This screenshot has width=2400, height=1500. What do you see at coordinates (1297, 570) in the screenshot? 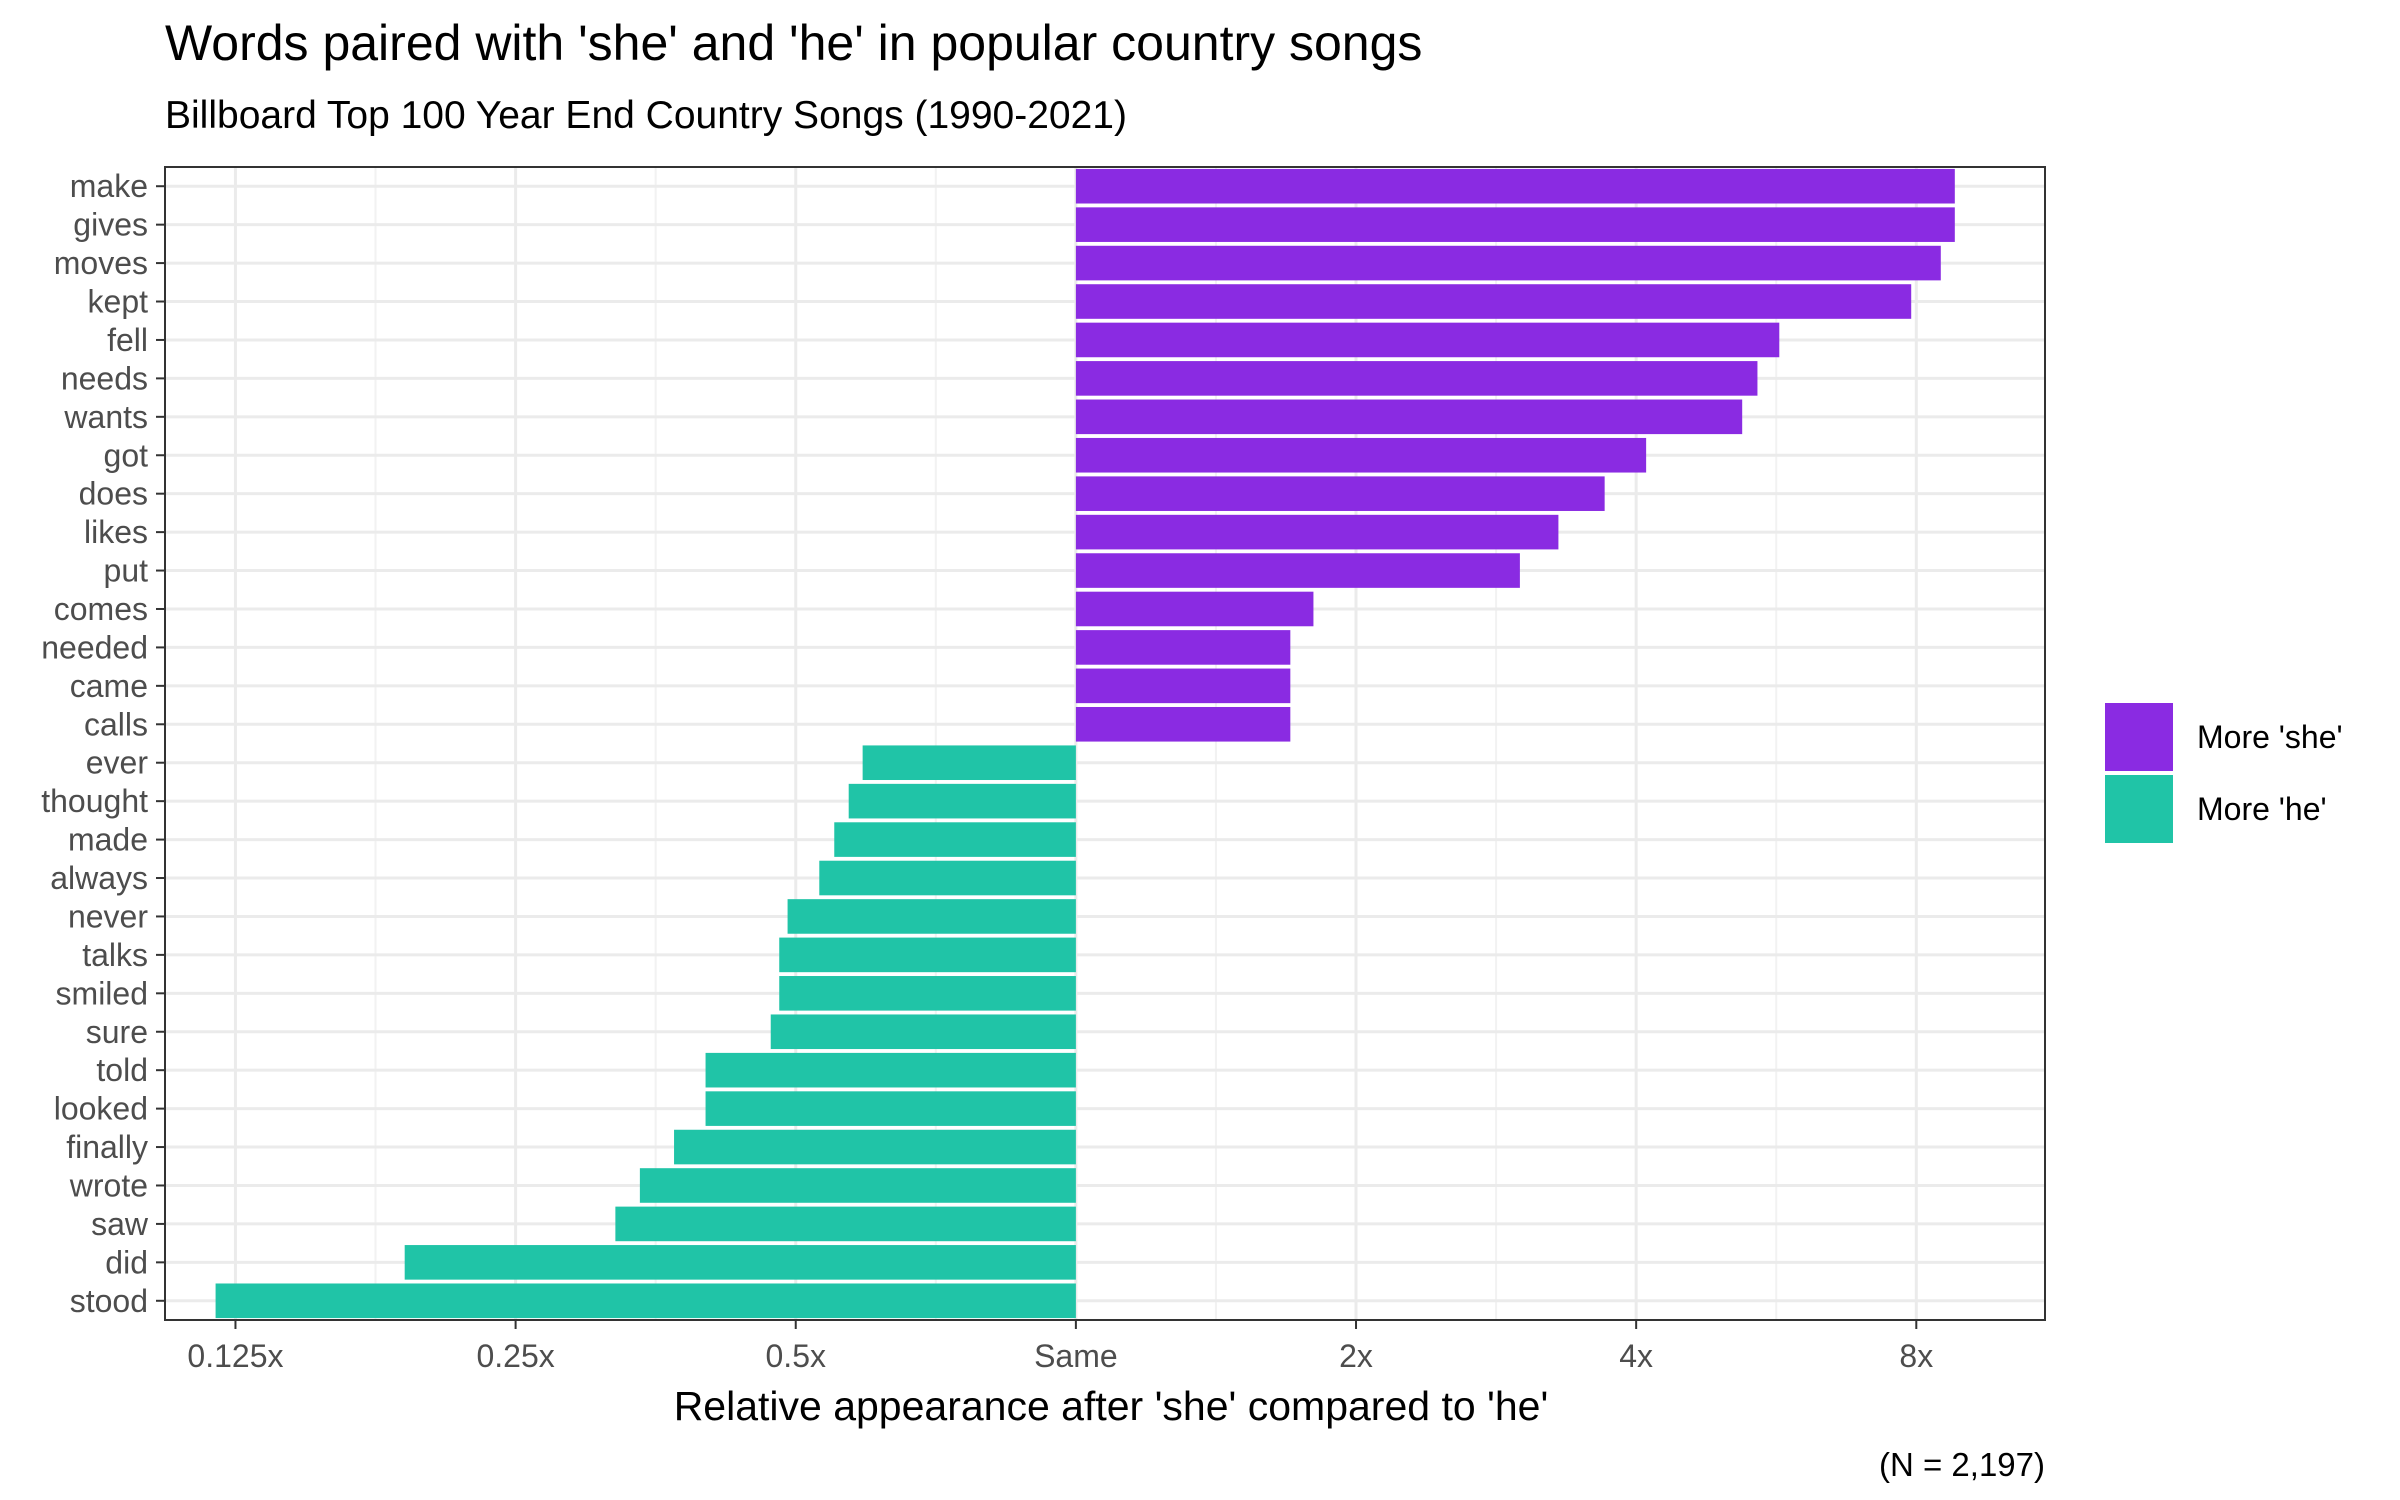
I see `bar-put` at bounding box center [1297, 570].